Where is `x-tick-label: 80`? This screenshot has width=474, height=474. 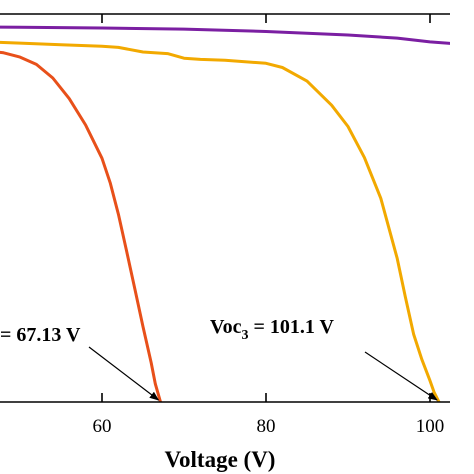 x-tick-label: 80 is located at coordinates (266, 426).